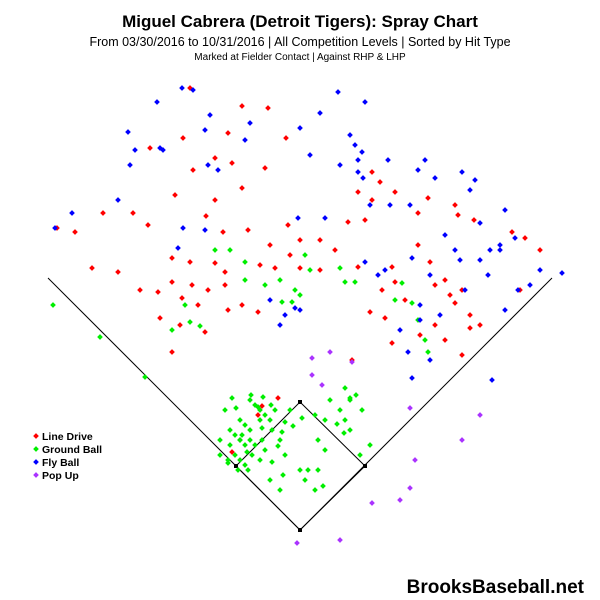 The image size is (600, 600). I want to click on basepath-second-third, so click(268, 434).